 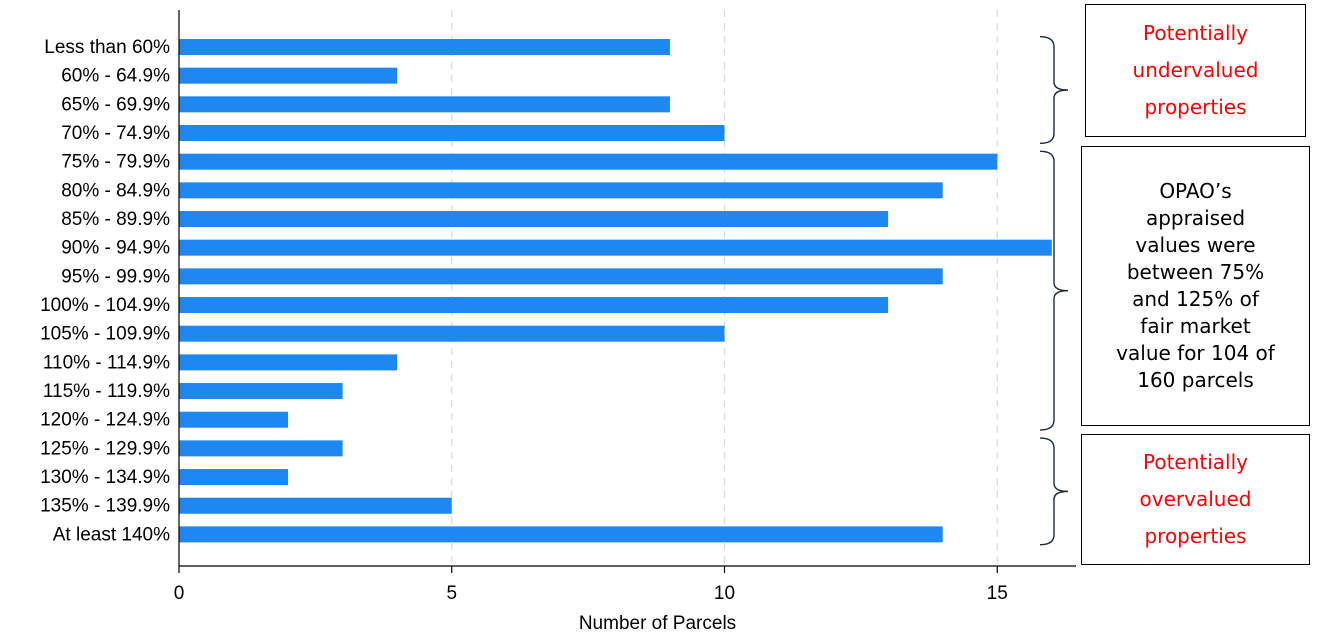 I want to click on x-tick-label: 10, so click(x=724, y=593).